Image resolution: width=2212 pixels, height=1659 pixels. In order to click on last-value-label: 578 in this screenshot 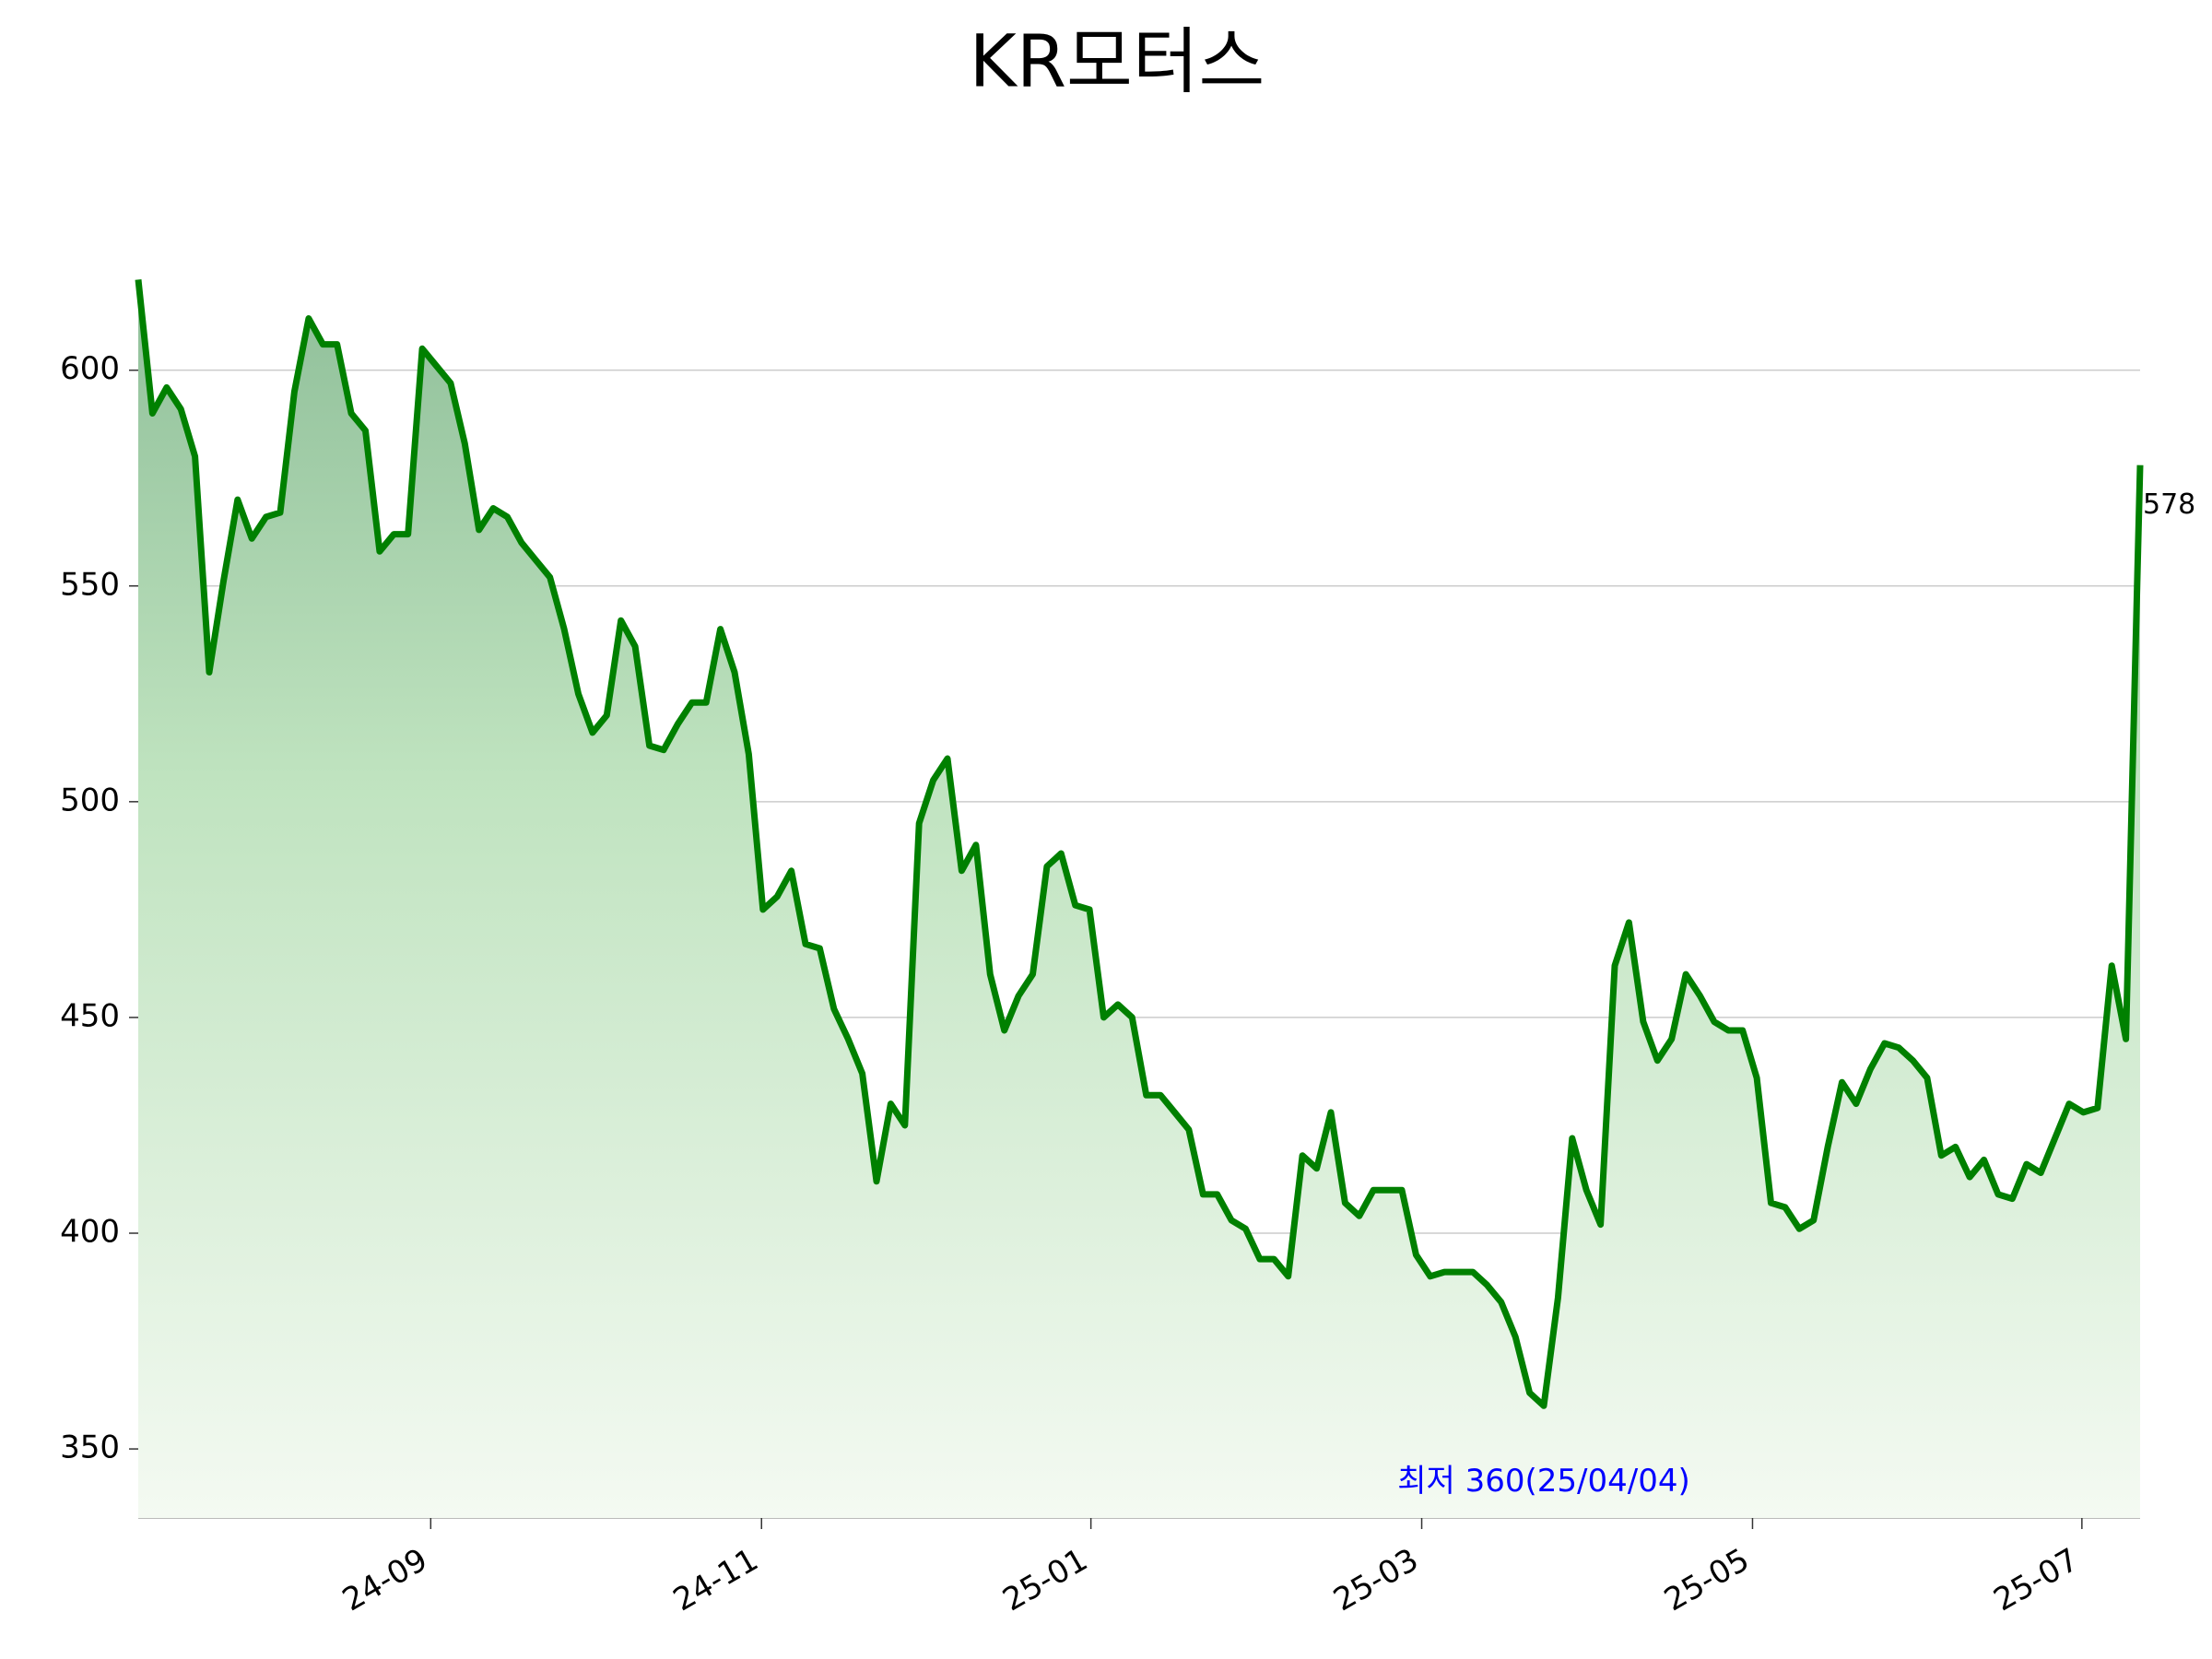, I will do `click(2169, 504)`.